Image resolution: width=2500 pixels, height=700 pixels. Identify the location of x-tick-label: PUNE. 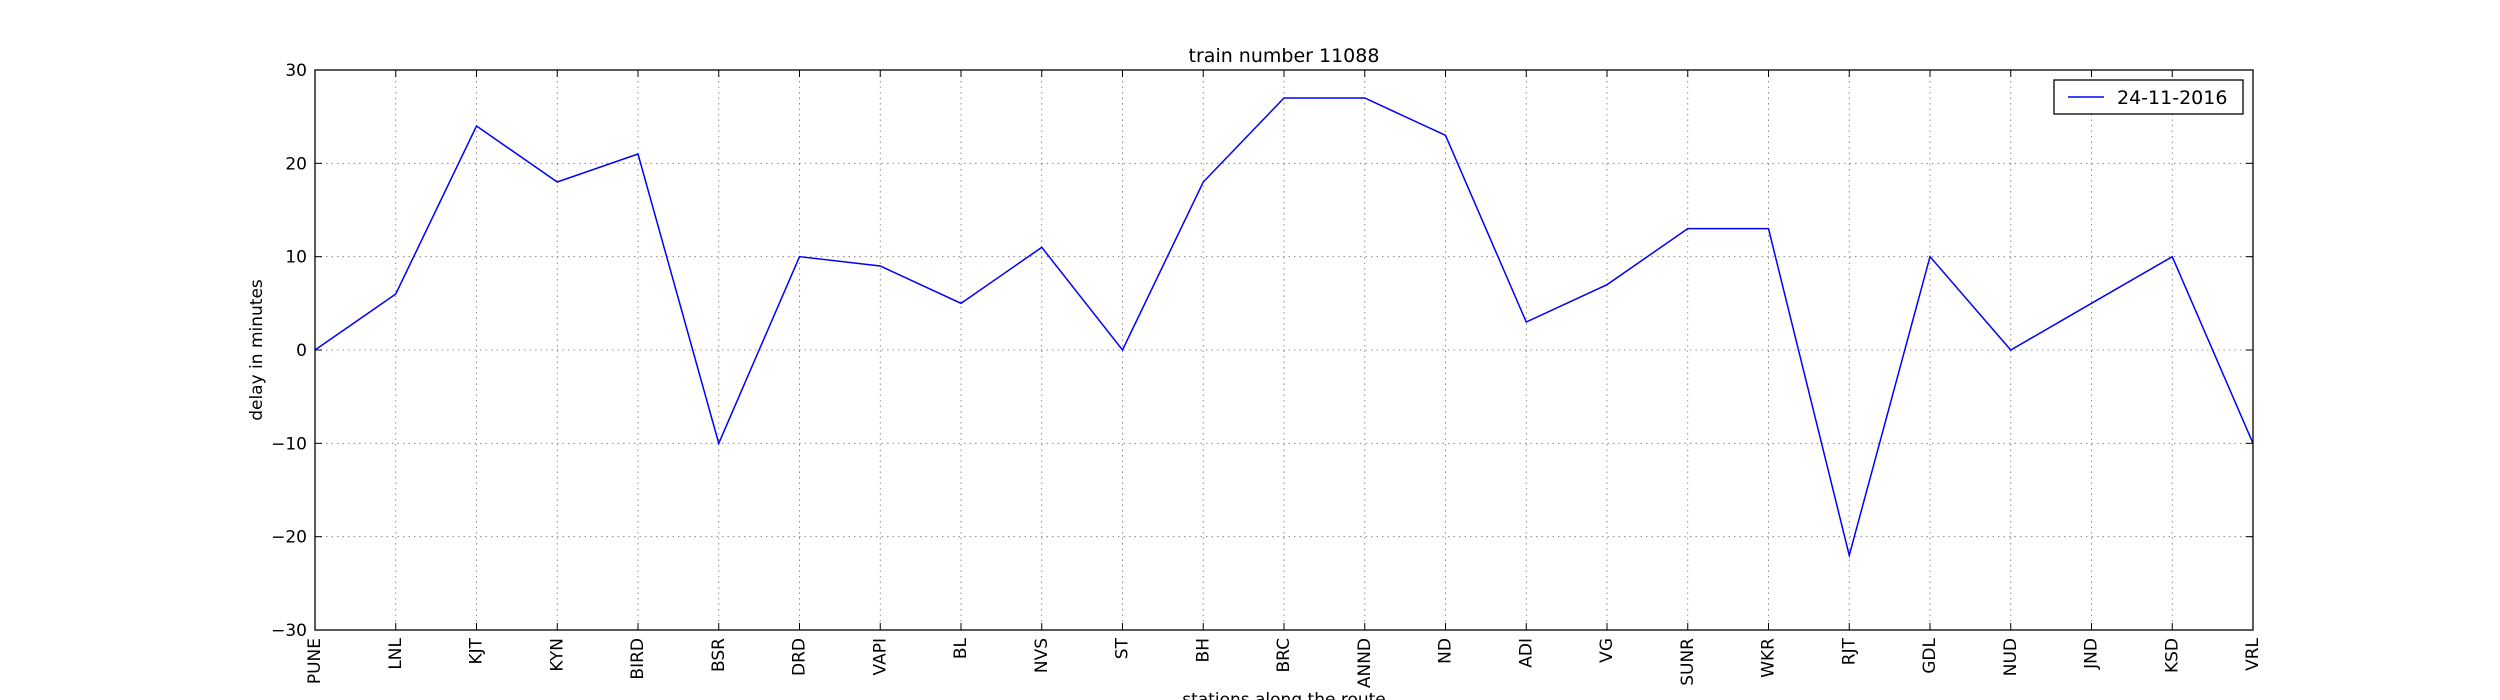
(315, 661).